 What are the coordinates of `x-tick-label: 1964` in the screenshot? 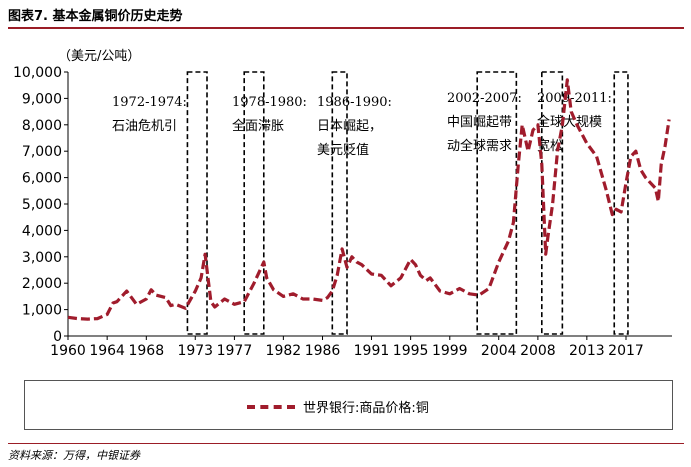 It's located at (107, 351).